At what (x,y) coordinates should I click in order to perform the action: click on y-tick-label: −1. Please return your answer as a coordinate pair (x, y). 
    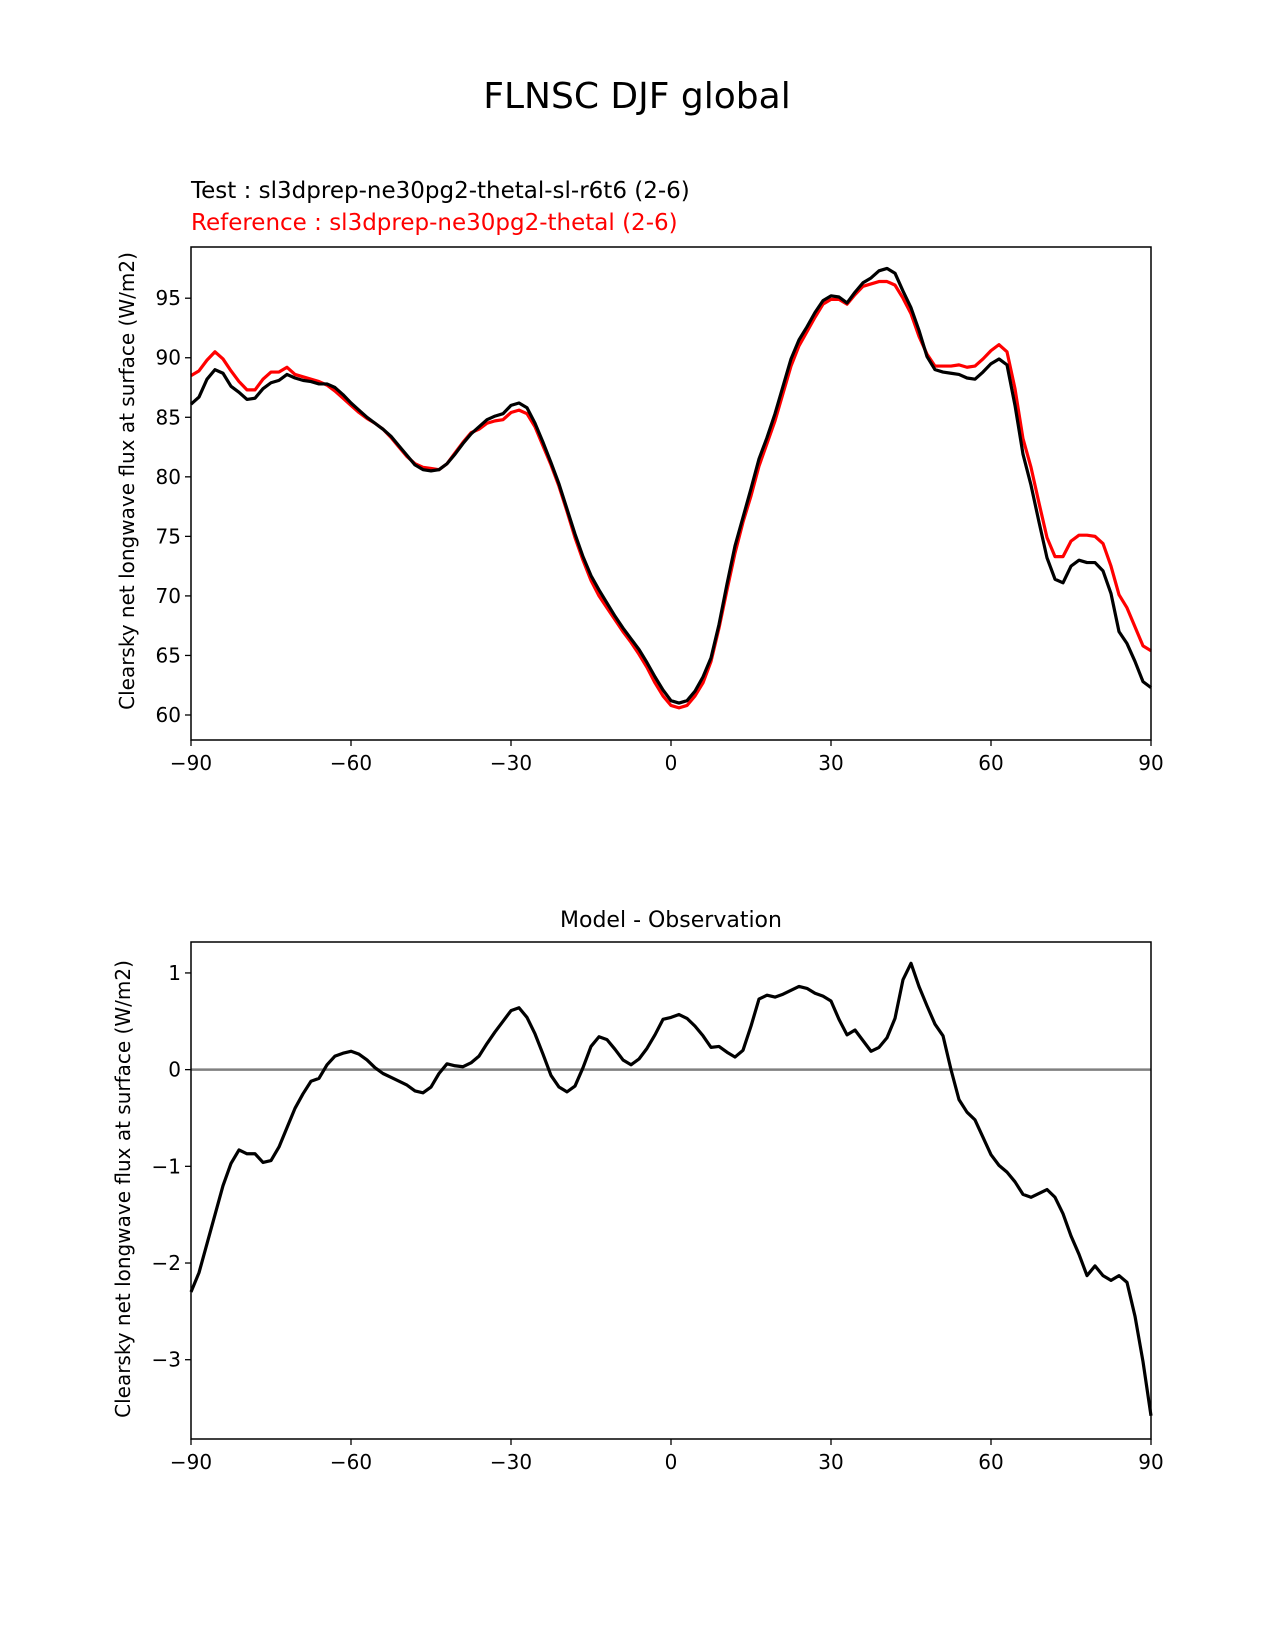
    Looking at the image, I should click on (166, 1166).